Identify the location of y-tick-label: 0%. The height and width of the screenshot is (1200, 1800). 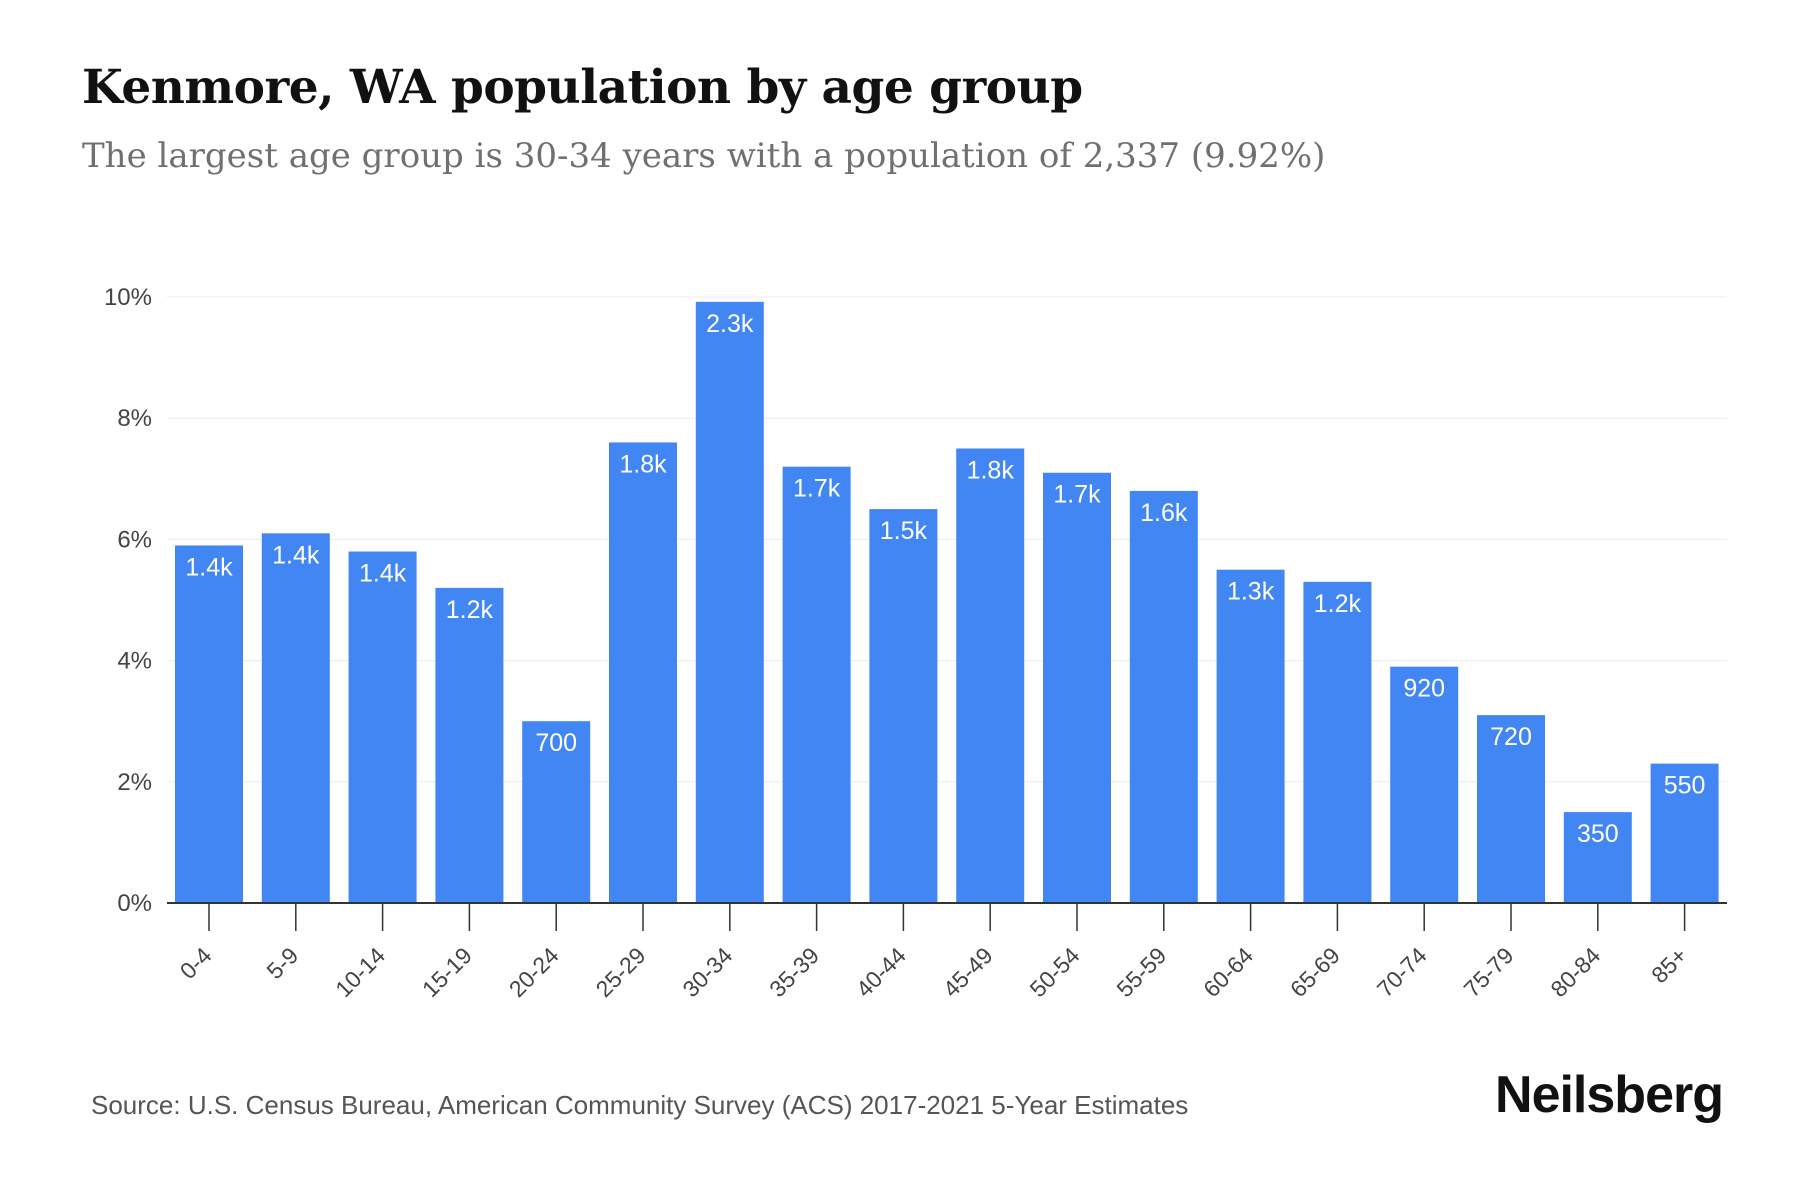
(134, 903).